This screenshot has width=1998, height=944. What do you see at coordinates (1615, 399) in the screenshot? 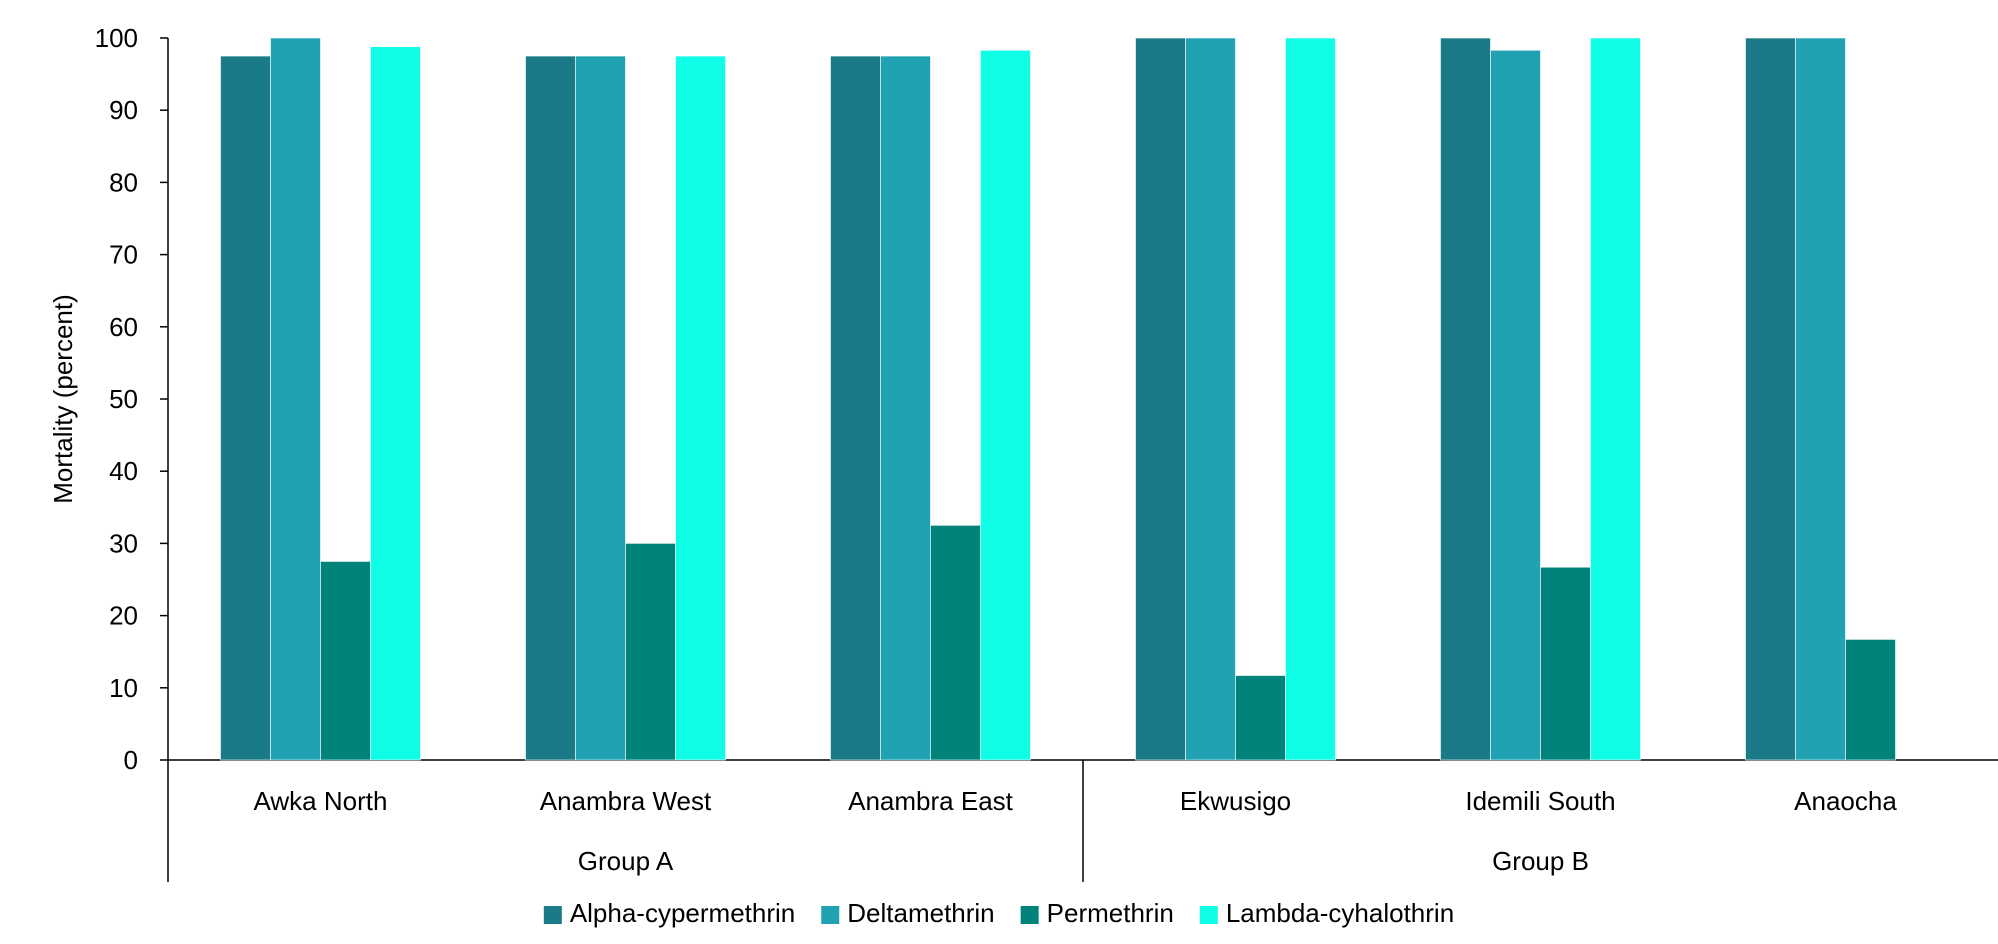
I see `bar-lambda-cyhalothrin-idemili-south` at bounding box center [1615, 399].